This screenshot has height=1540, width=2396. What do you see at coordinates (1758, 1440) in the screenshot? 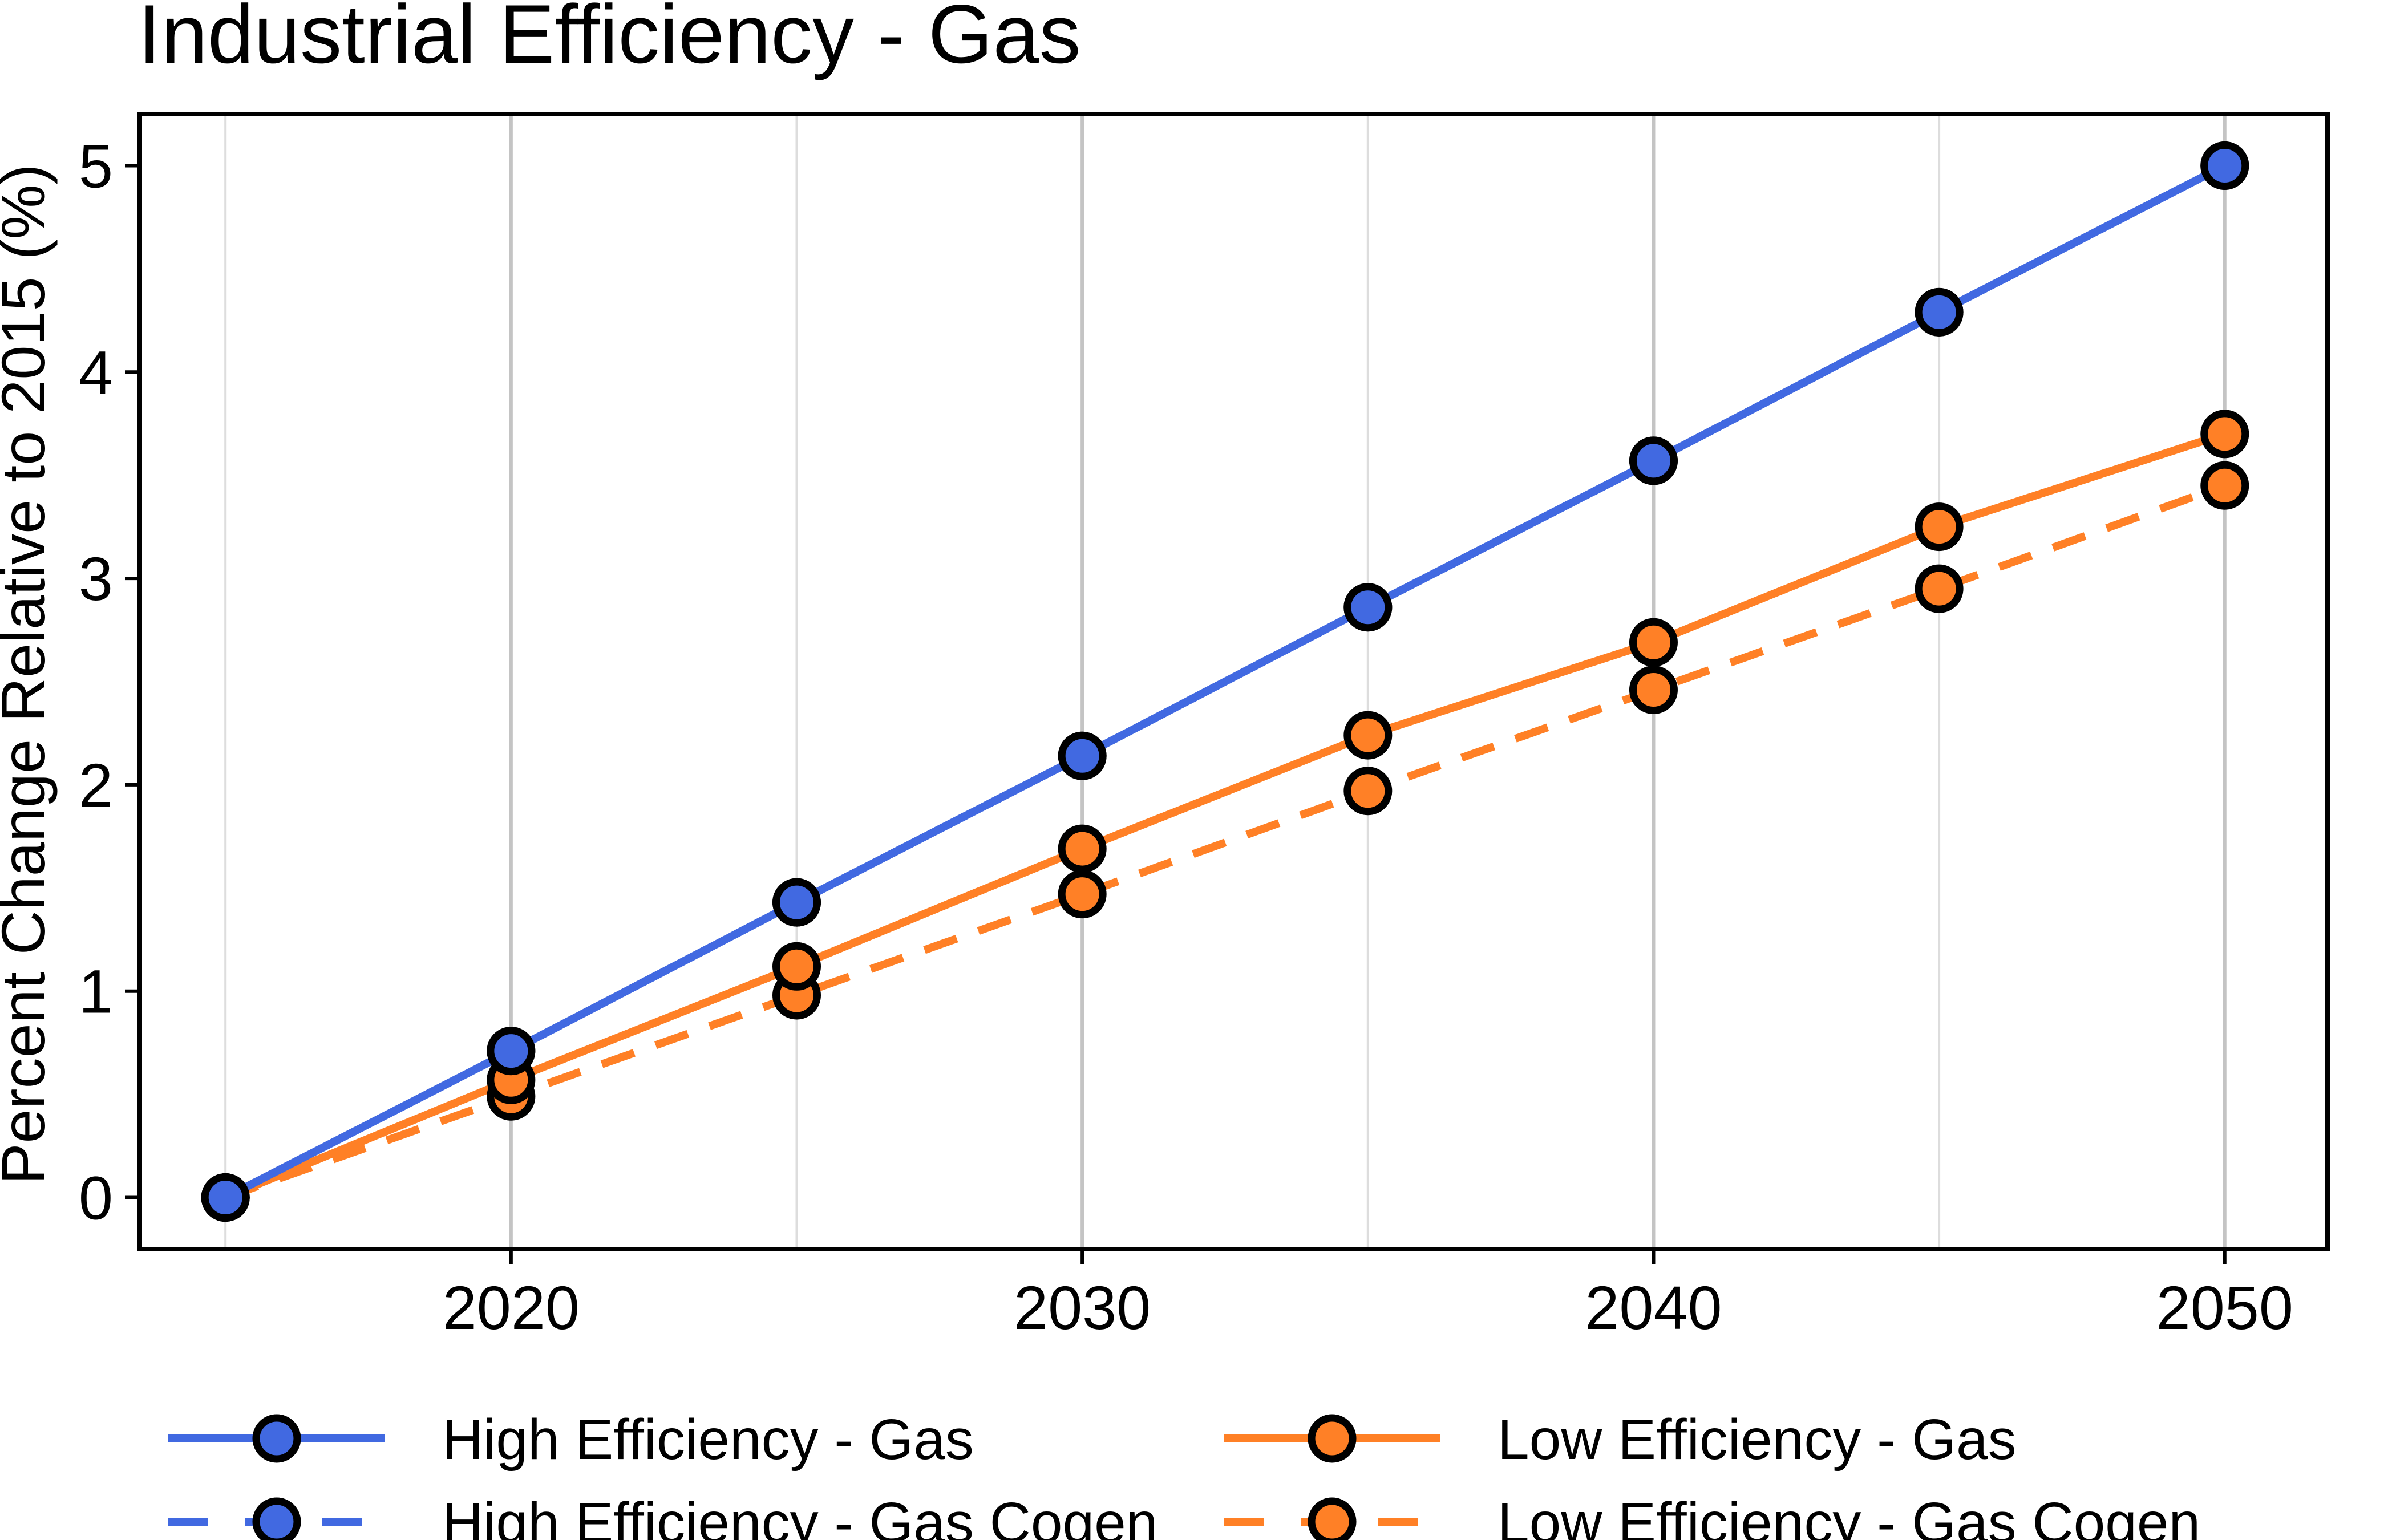
I see `legend-label: Low Efficiency - Gas` at bounding box center [1758, 1440].